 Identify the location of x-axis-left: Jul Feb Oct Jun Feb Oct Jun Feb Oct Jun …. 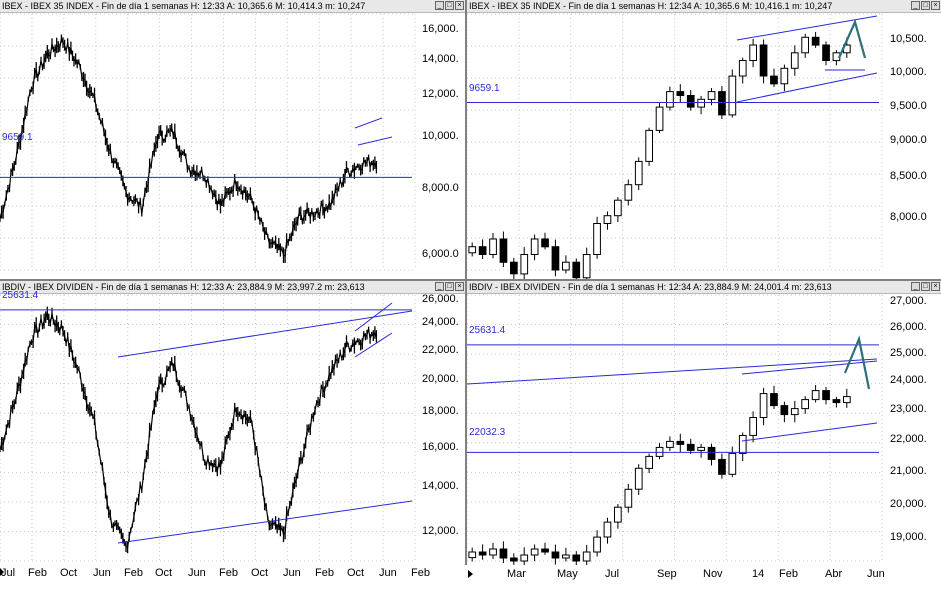
(232, 577).